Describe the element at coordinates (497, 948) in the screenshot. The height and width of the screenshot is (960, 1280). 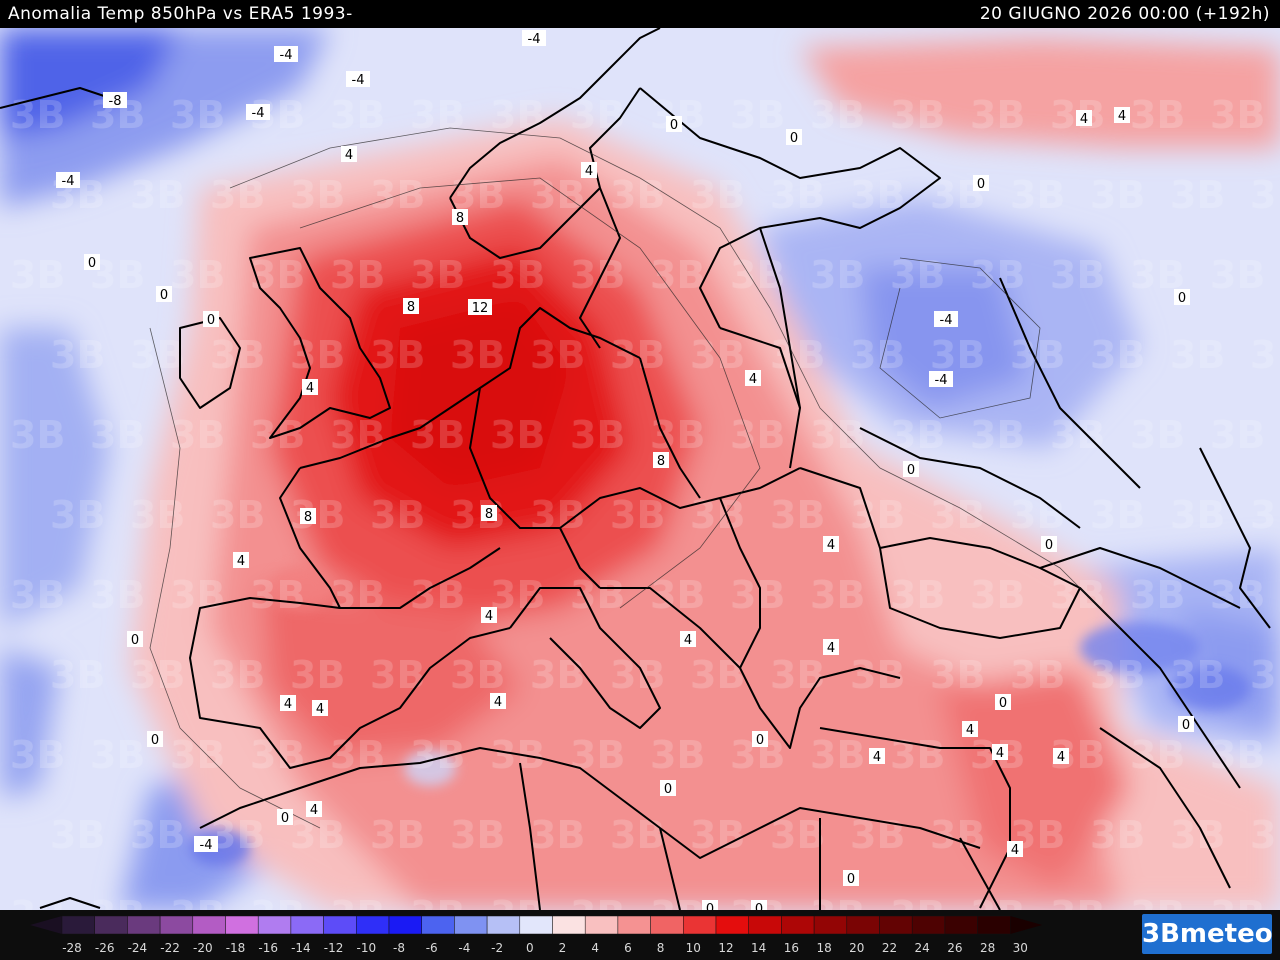
I see `colorbar-tick-label: -2` at that location.